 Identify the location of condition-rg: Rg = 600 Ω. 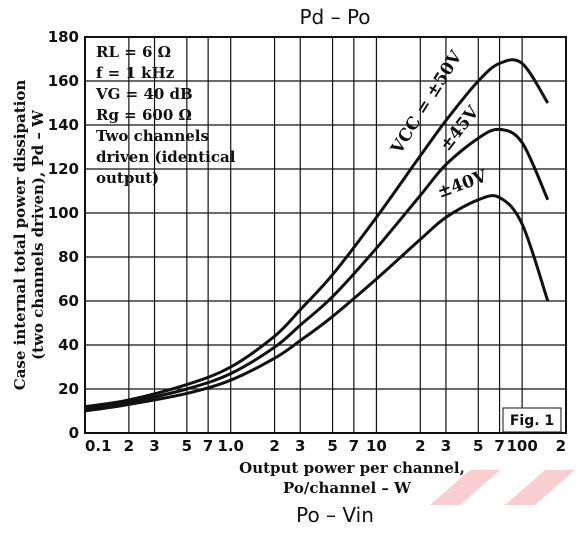
(144, 115).